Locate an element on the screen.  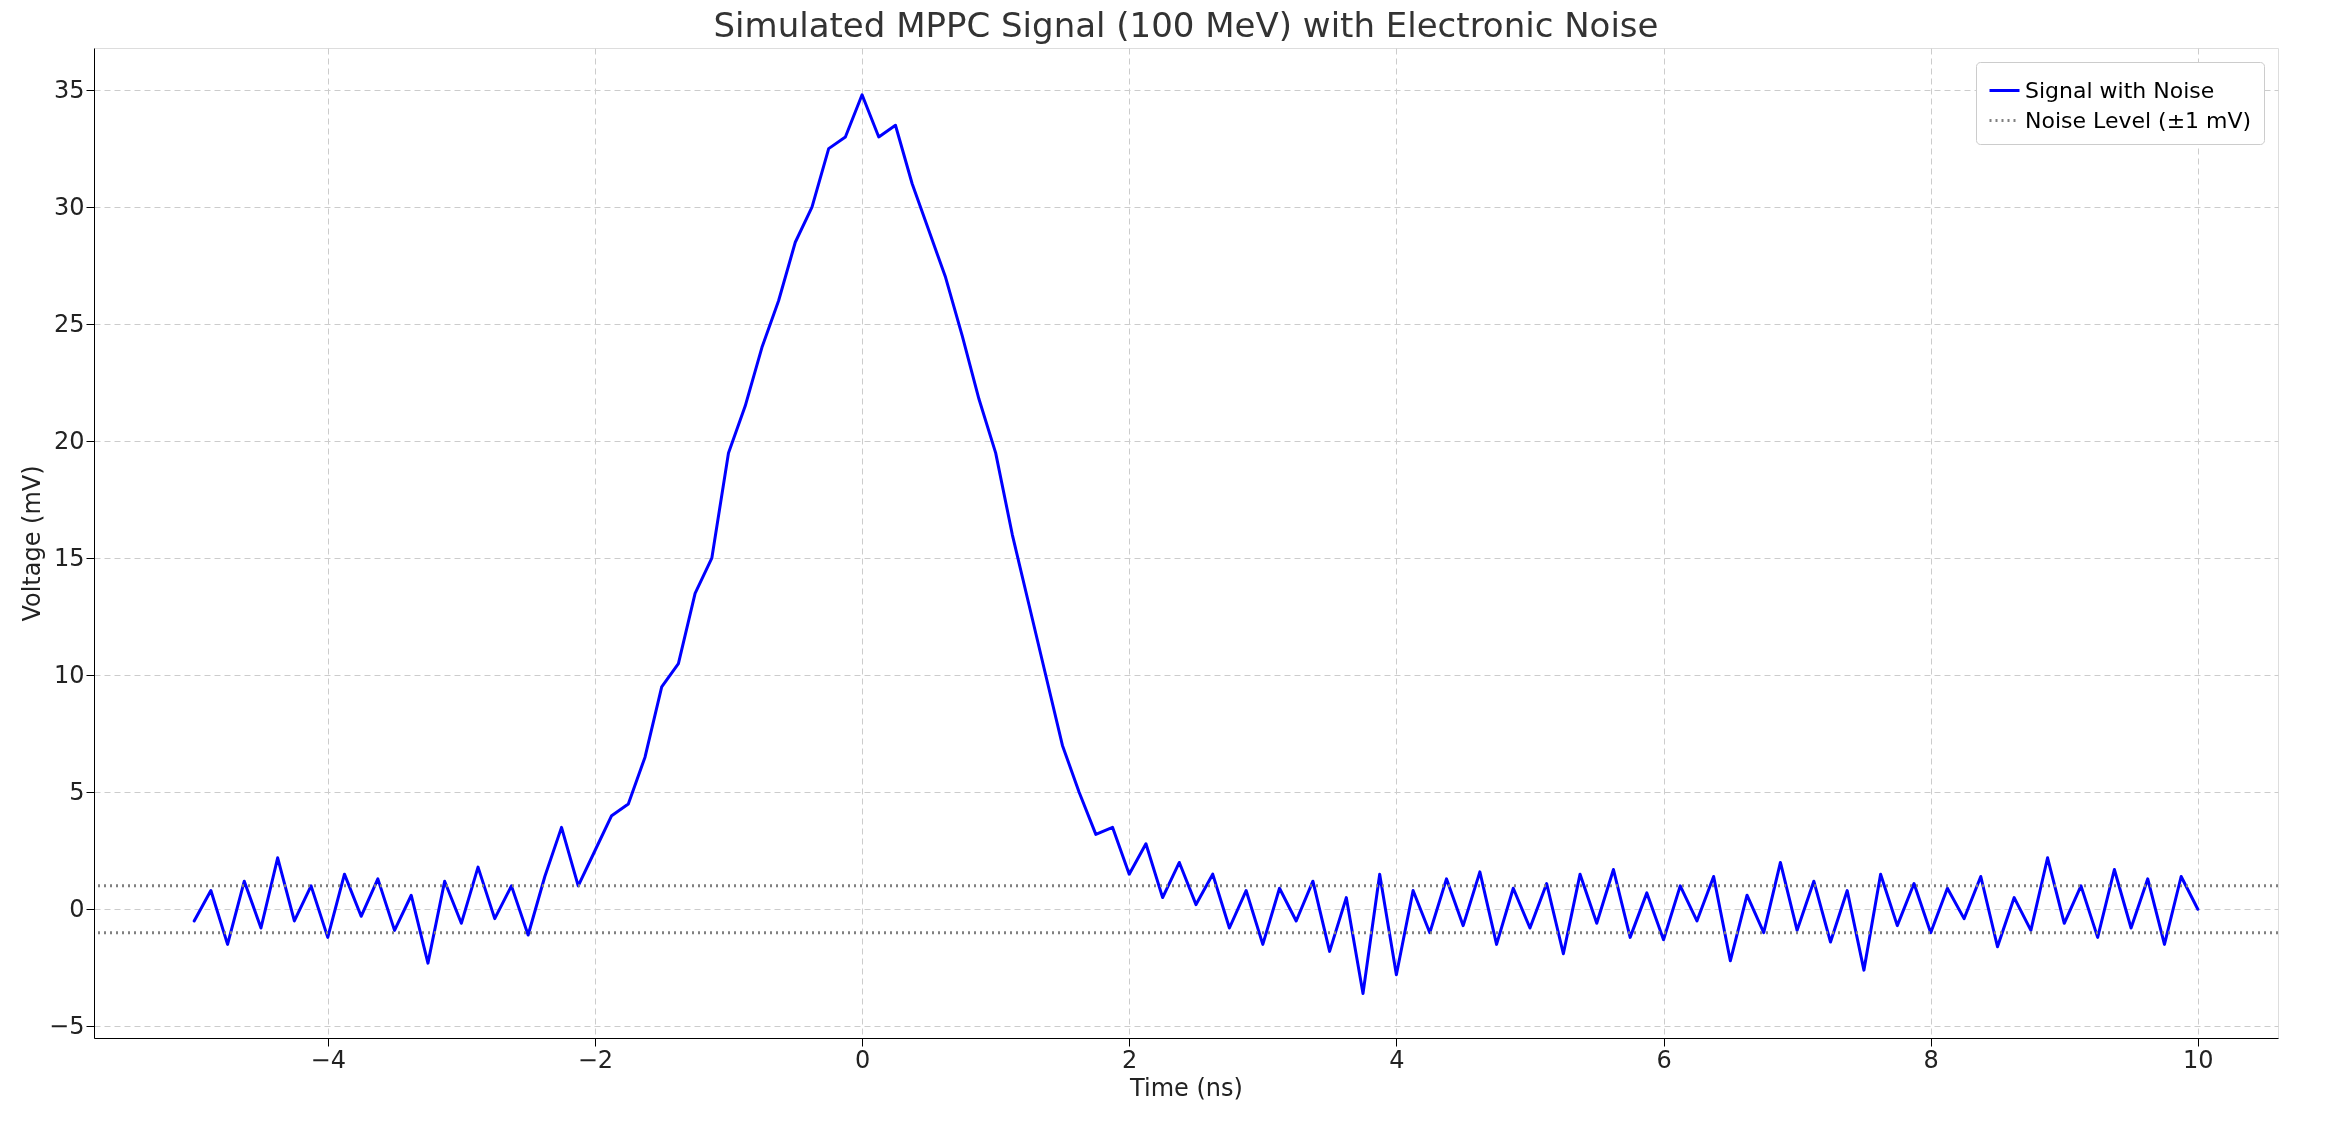
legend-label: Noise Level (±1 mV) is located at coordinates (2138, 120).